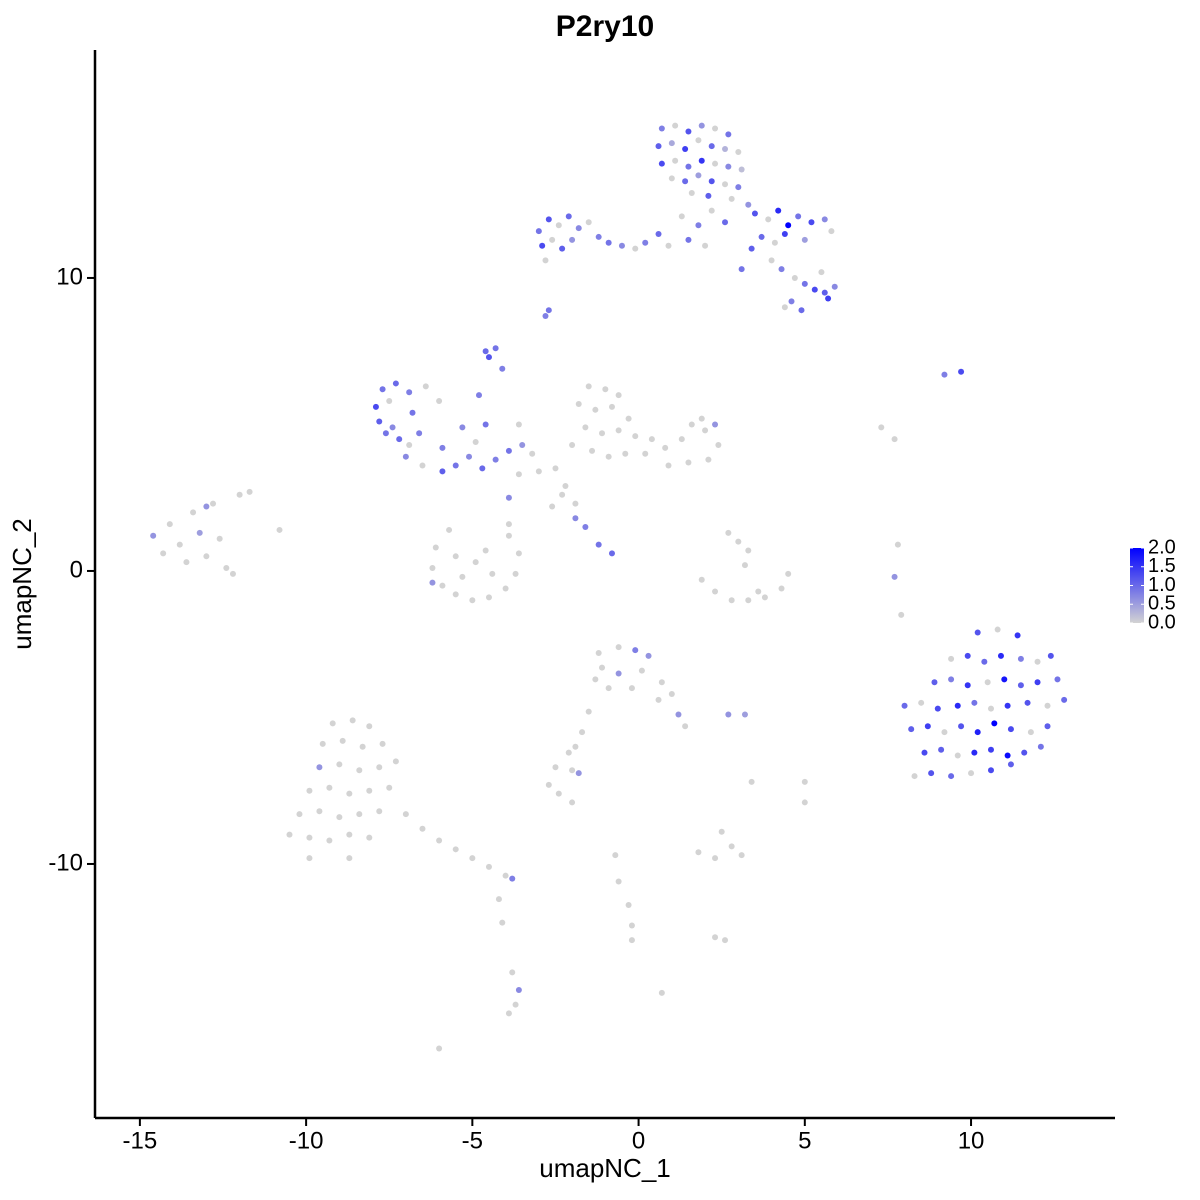 This screenshot has width=1200, height=1200. I want to click on legend-label: 1.5, so click(1162, 566).